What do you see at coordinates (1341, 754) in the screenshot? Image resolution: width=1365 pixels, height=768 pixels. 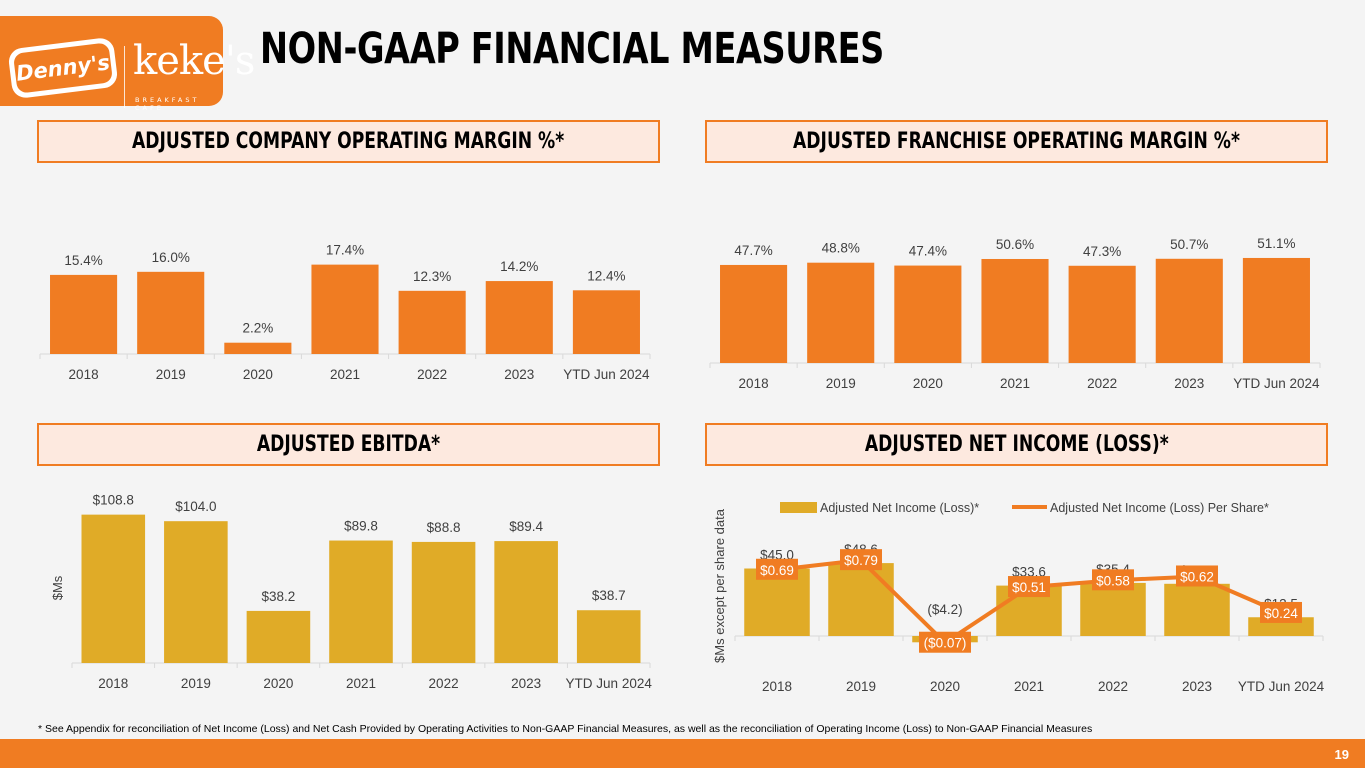 I see `page-number: 19` at bounding box center [1341, 754].